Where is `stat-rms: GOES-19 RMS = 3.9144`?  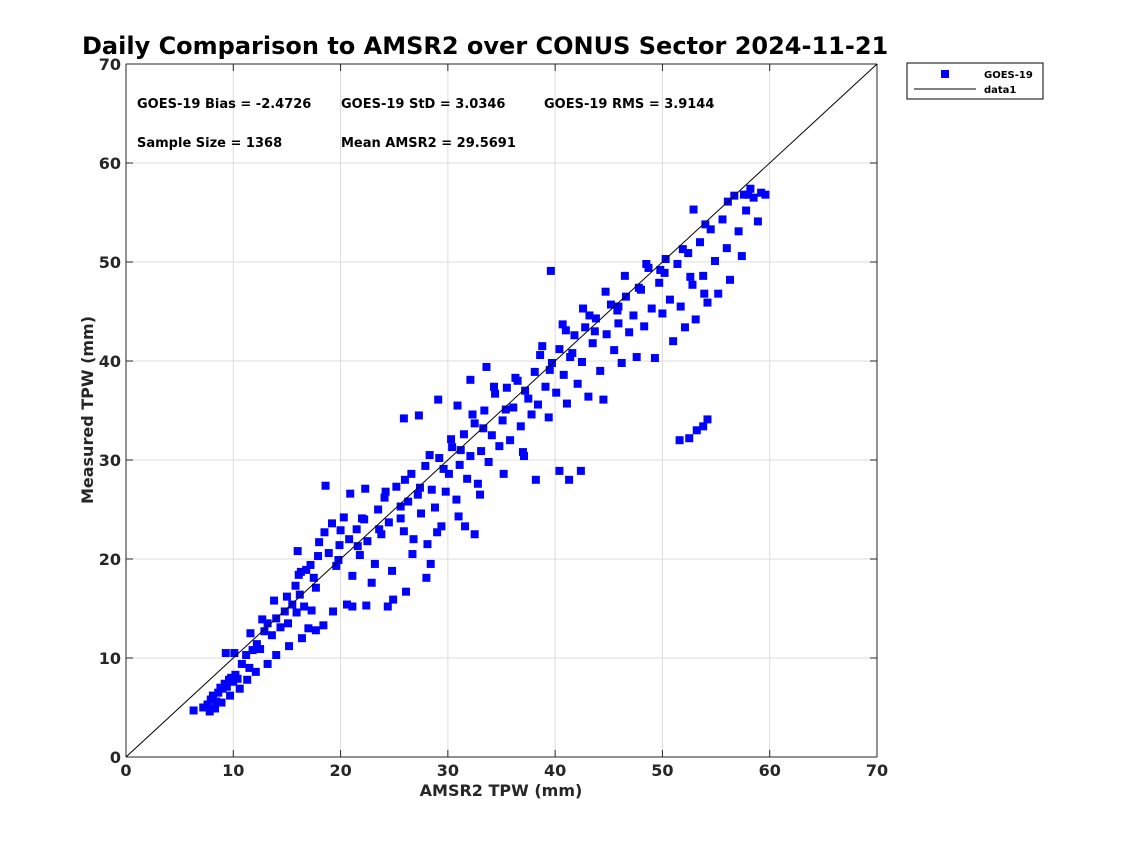 stat-rms: GOES-19 RMS = 3.9144 is located at coordinates (629, 104).